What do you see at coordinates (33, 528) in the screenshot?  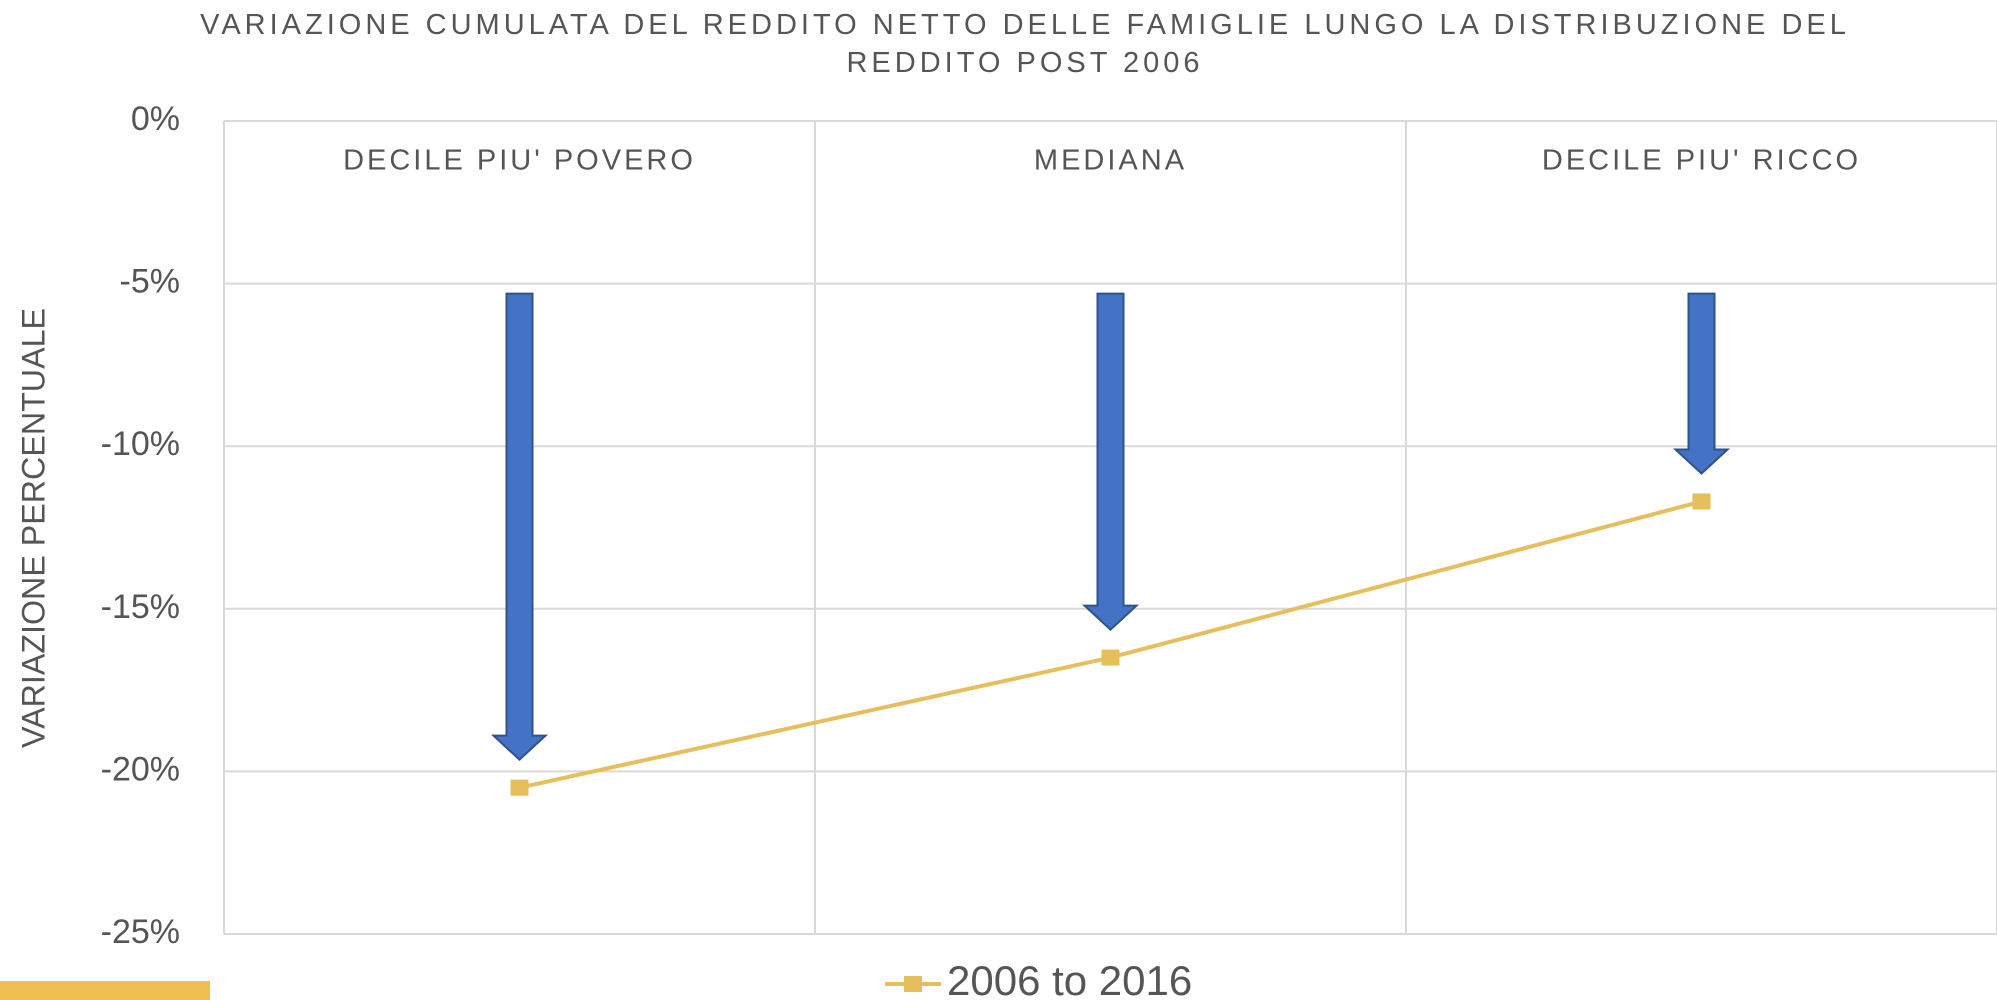 I see `y-axis-label: VARIAZIONE PERCENTUALE` at bounding box center [33, 528].